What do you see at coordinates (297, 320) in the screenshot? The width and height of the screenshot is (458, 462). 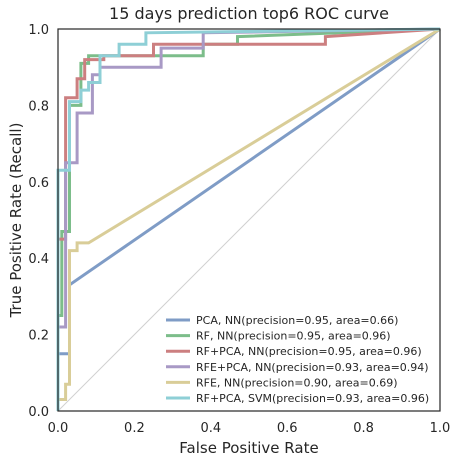 I see `legend-label: PCA, NN(precision=0.95, area=0.66)` at bounding box center [297, 320].